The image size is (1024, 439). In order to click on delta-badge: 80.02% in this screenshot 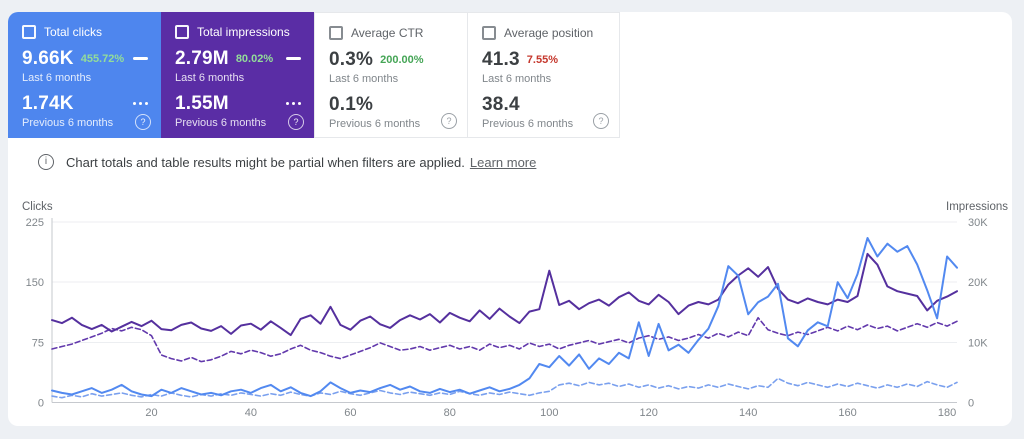, I will do `click(254, 58)`.